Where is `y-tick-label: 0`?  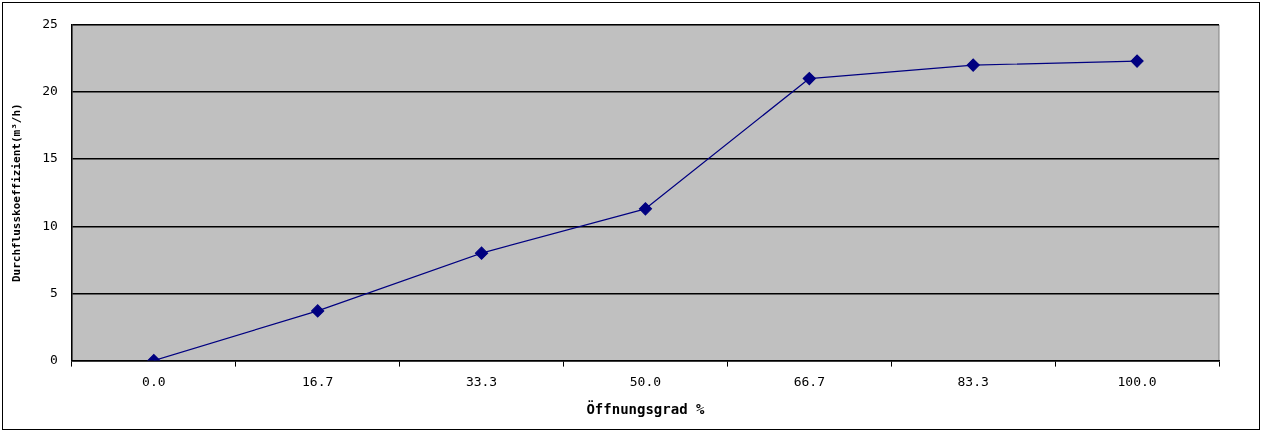 y-tick-label: 0 is located at coordinates (54, 359).